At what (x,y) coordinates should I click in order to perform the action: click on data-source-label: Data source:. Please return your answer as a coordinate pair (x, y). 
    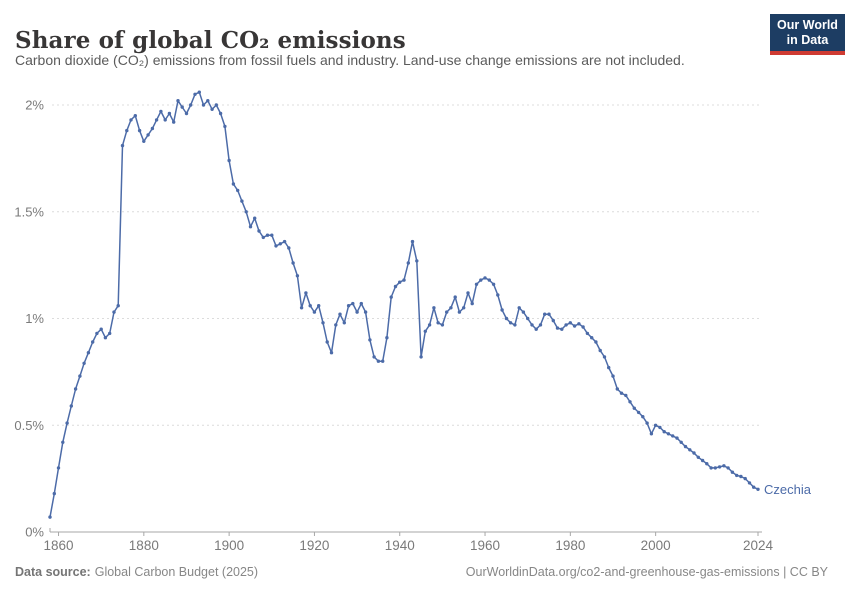
    Looking at the image, I should click on (53, 572).